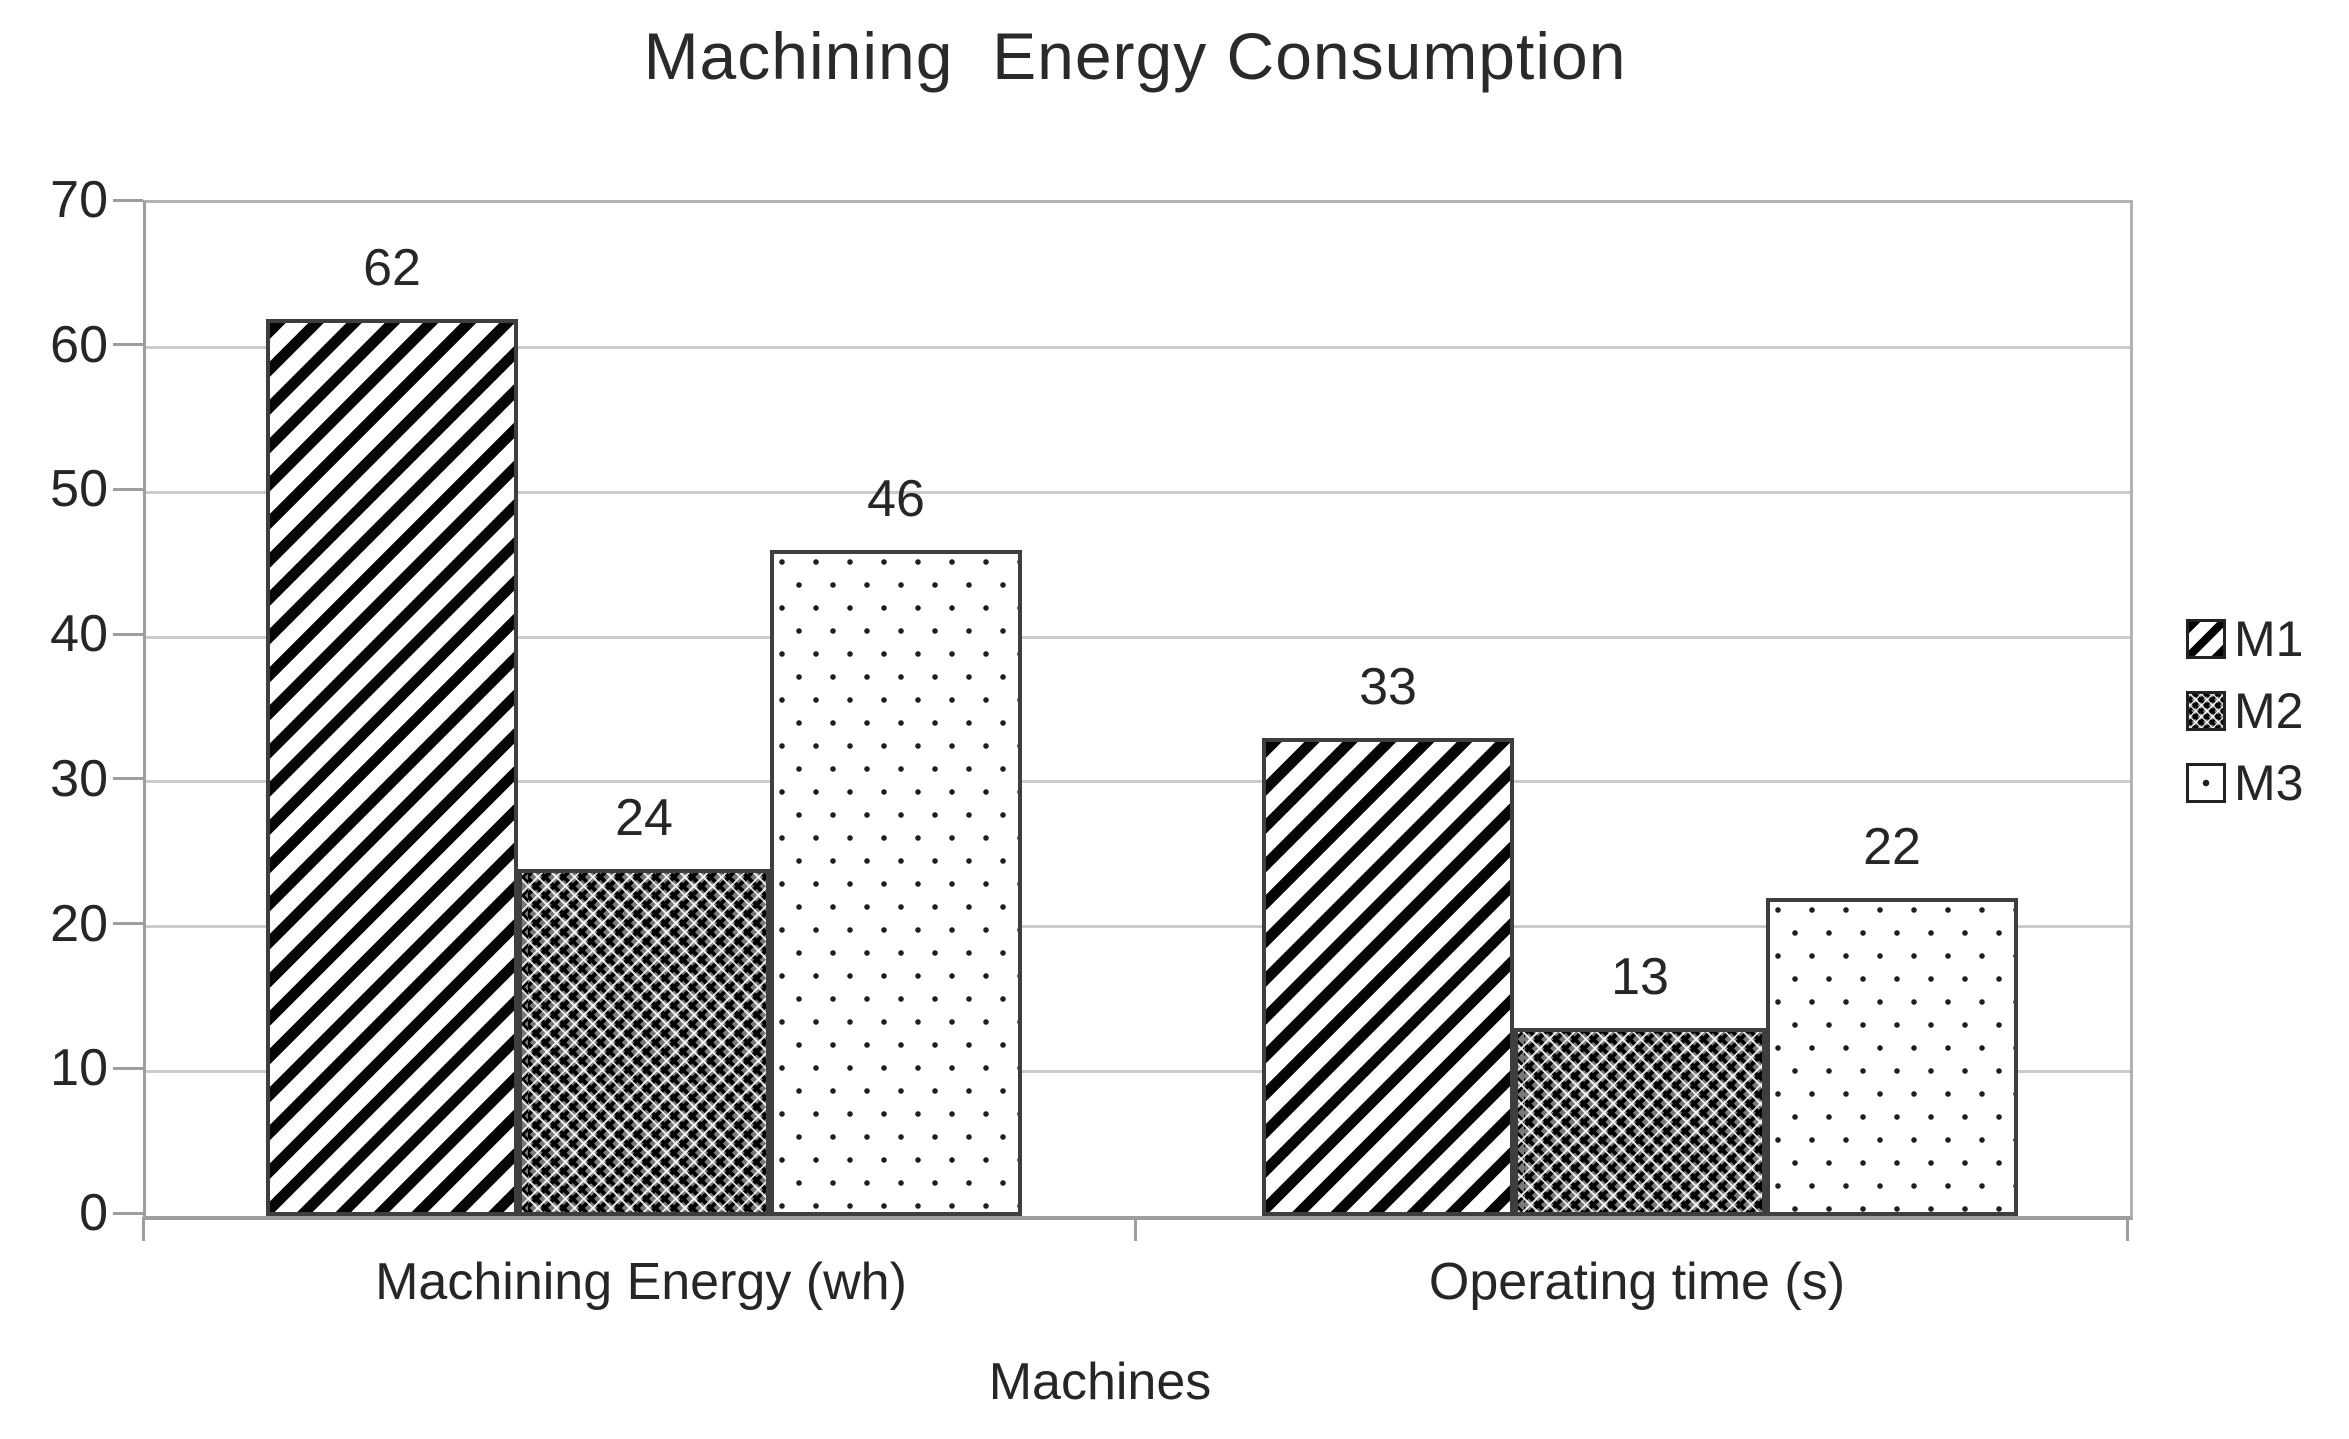  I want to click on y-axis-tick-label-70: 70, so click(79, 200).